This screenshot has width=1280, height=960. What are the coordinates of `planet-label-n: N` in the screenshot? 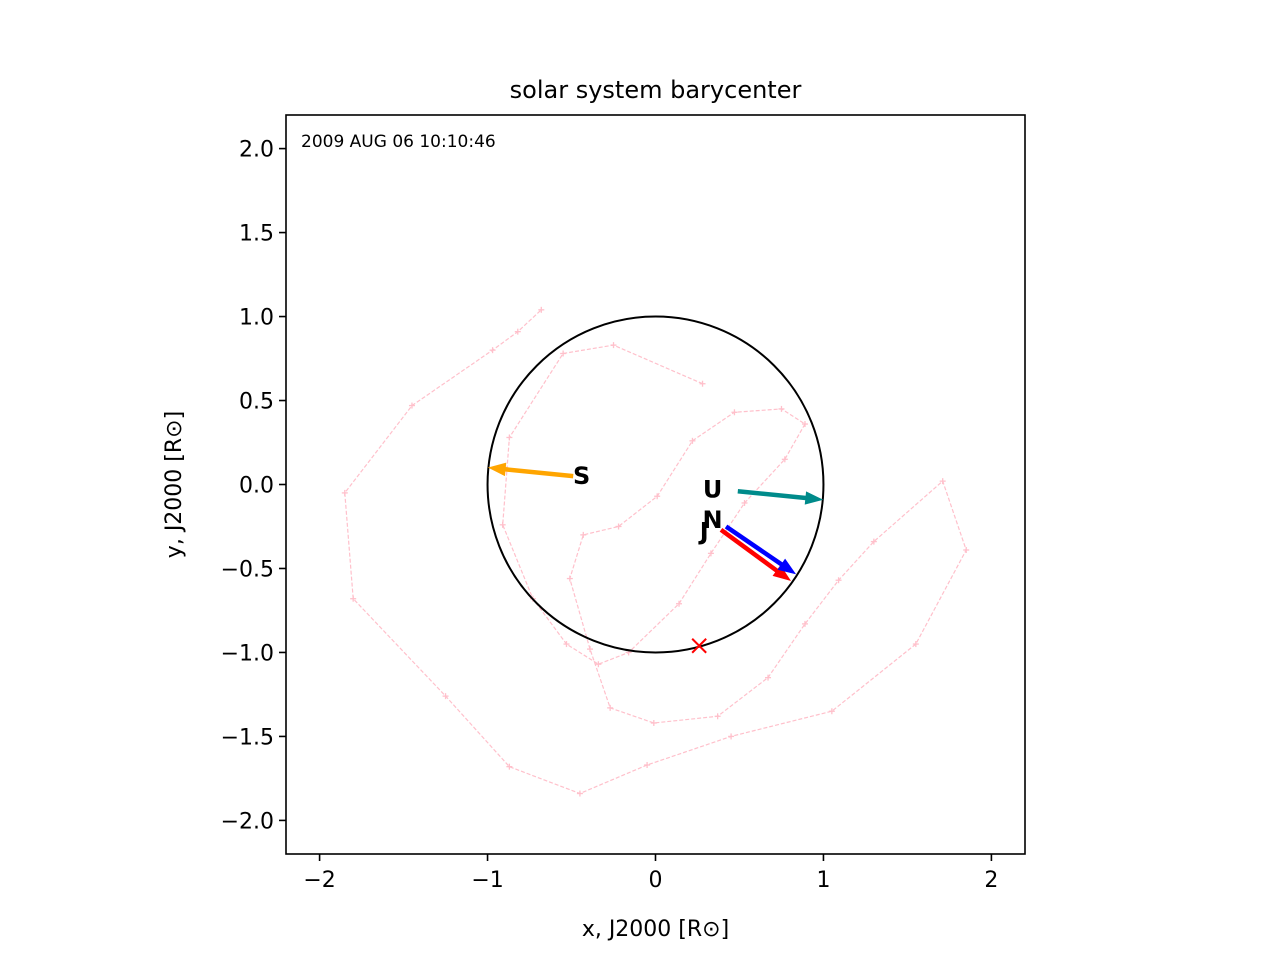 It's located at (713, 520).